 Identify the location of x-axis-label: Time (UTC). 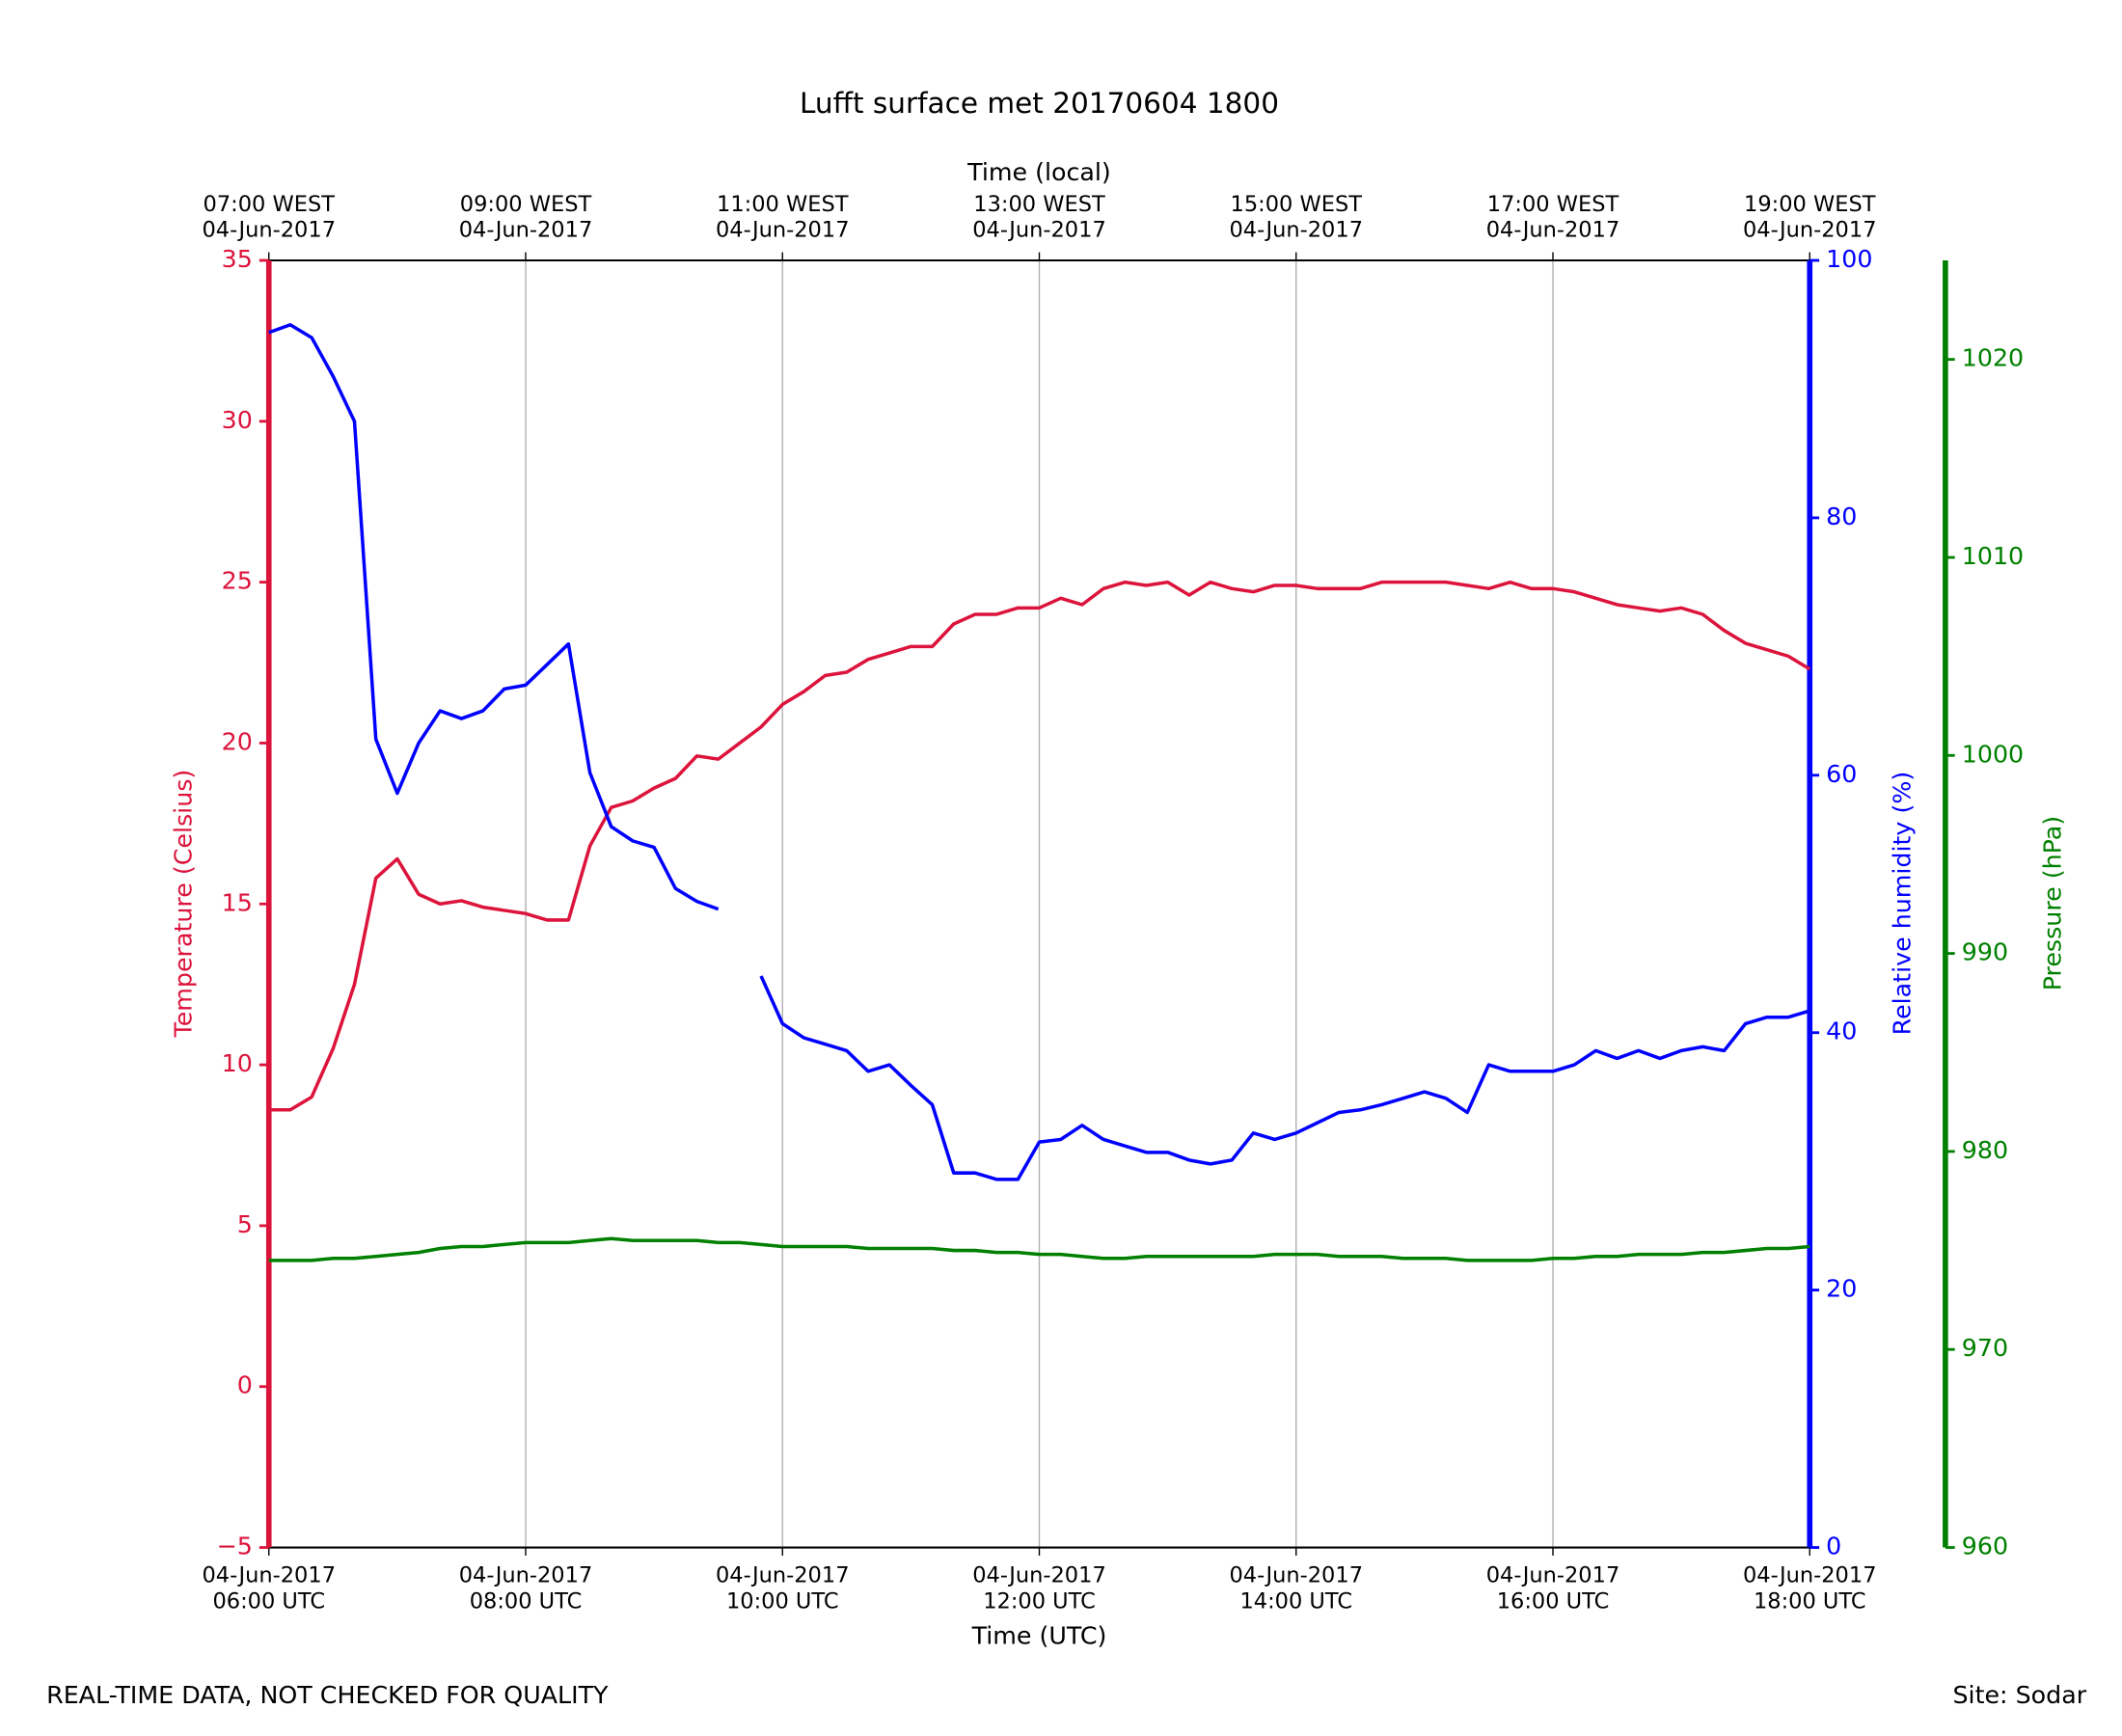
(1039, 1635).